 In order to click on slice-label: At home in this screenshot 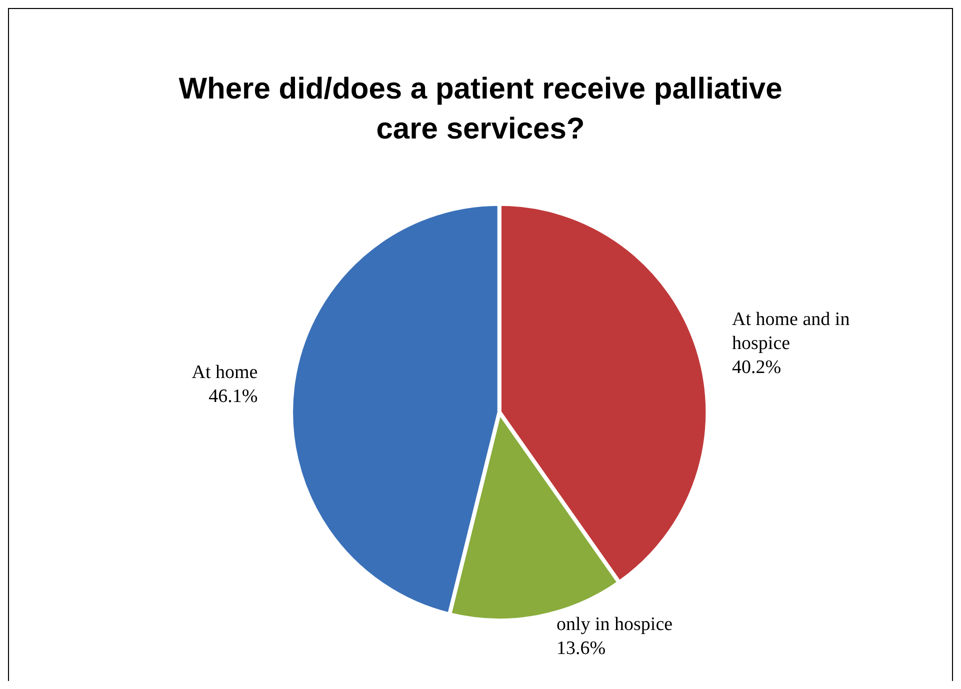, I will do `click(225, 373)`.